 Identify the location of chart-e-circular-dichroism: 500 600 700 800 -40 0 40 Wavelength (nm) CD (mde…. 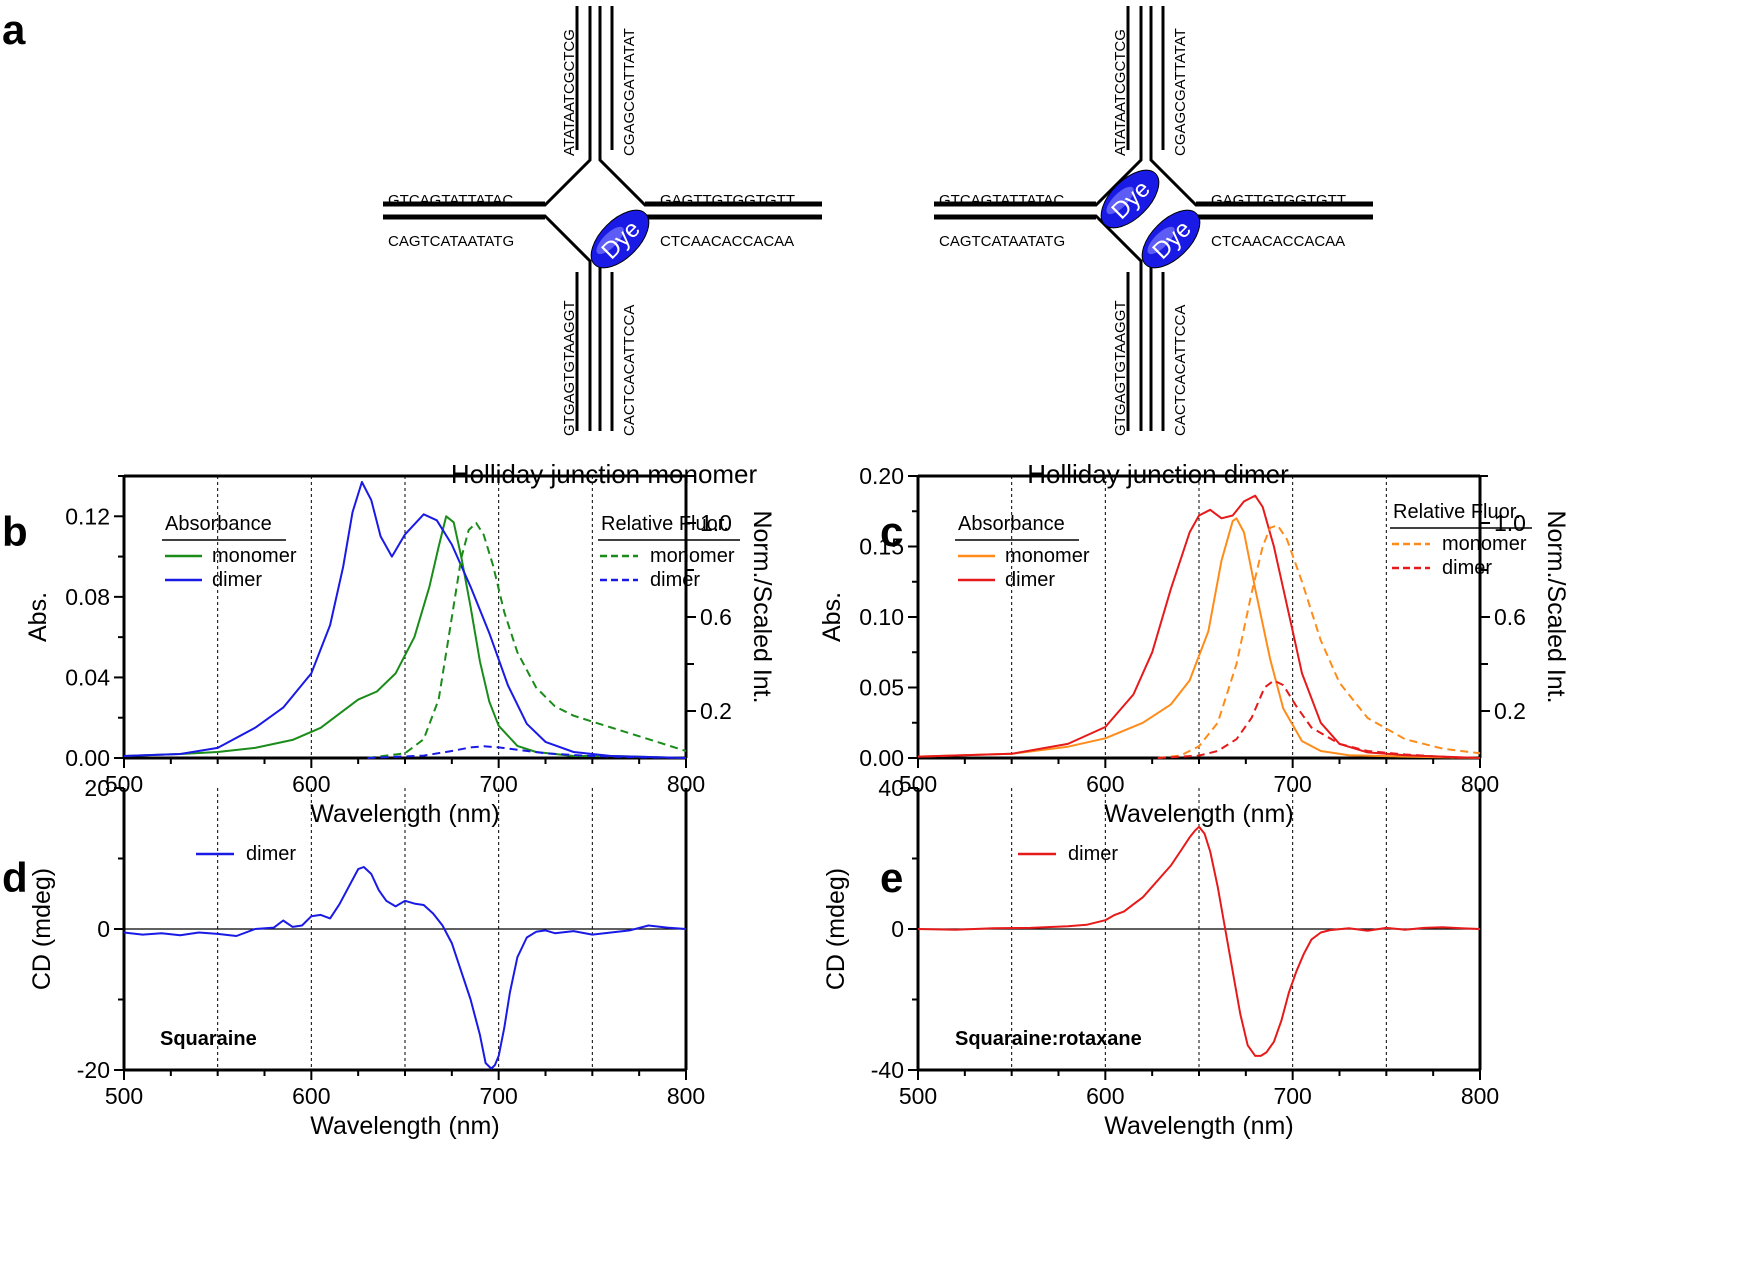
(1160, 957).